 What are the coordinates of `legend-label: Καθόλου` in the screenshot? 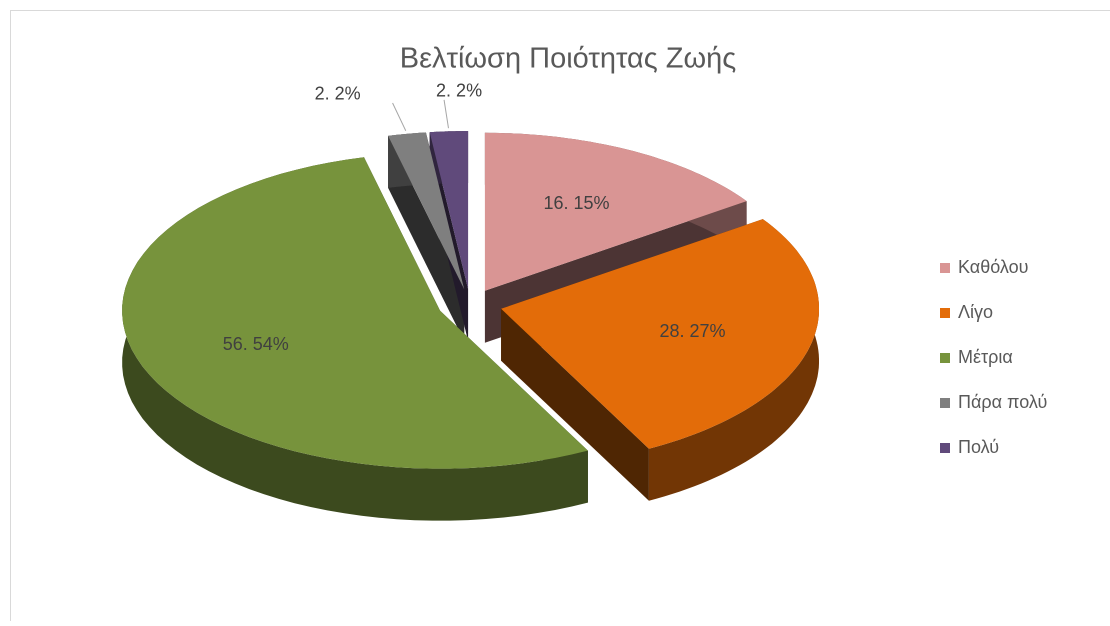 It's located at (993, 267).